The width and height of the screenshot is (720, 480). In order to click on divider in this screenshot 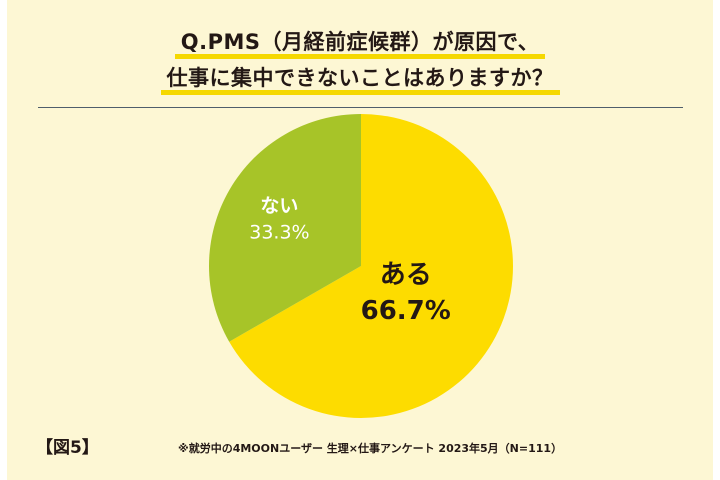, I will do `click(360, 107)`.